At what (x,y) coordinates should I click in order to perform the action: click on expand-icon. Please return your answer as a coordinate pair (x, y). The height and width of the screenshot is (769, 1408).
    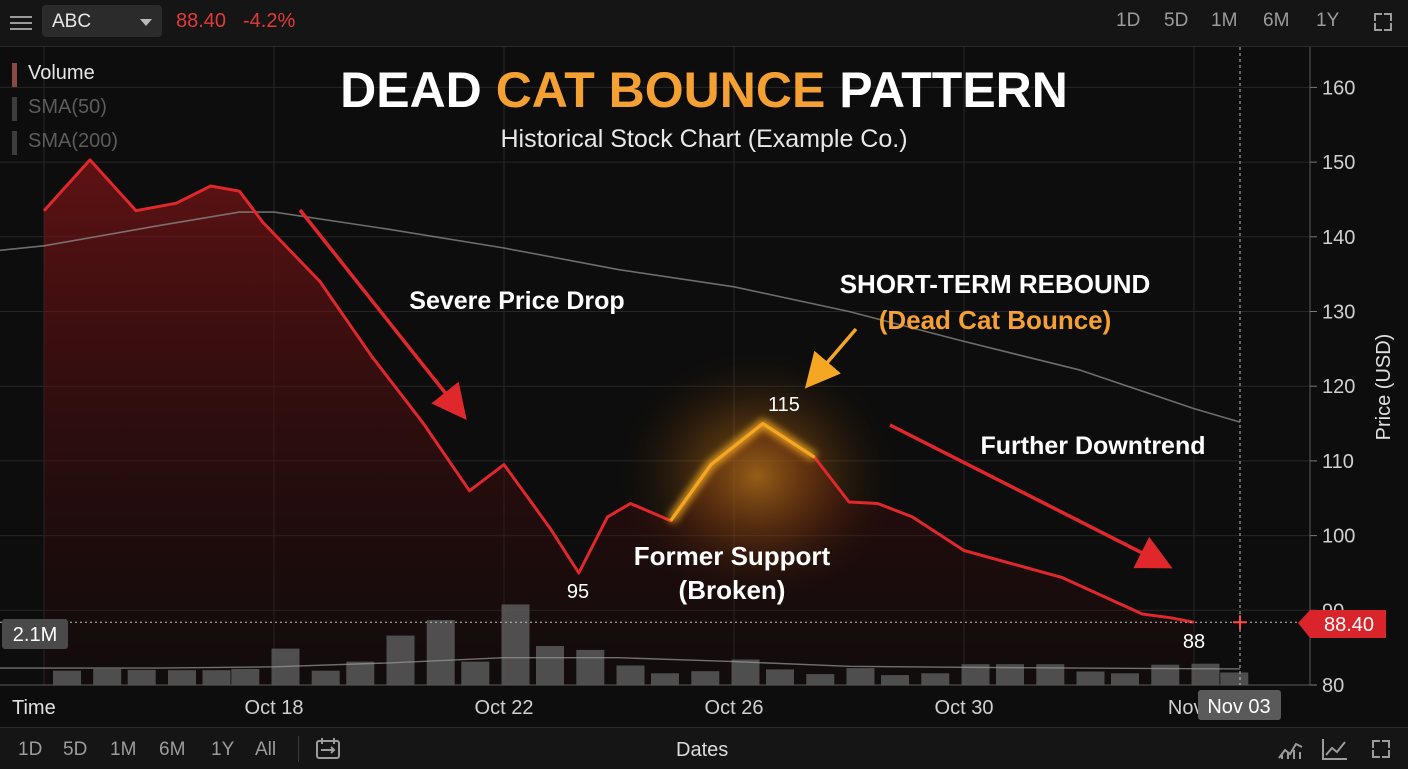
    Looking at the image, I should click on (1381, 749).